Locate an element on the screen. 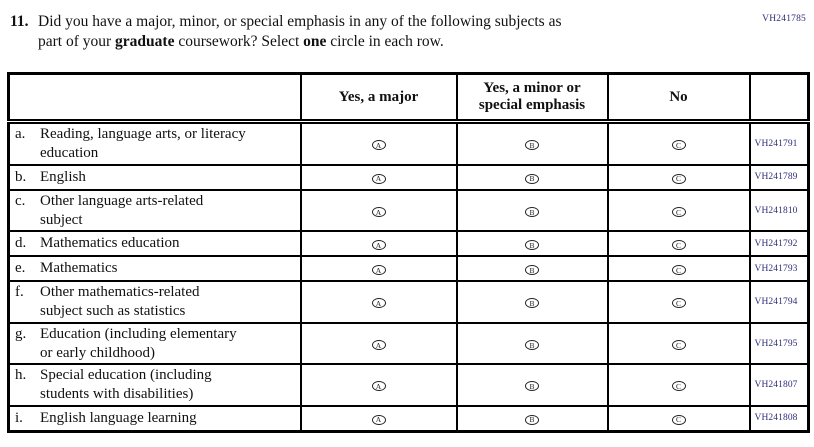 The image size is (814, 447). row-code: VH241789 is located at coordinates (779, 177).